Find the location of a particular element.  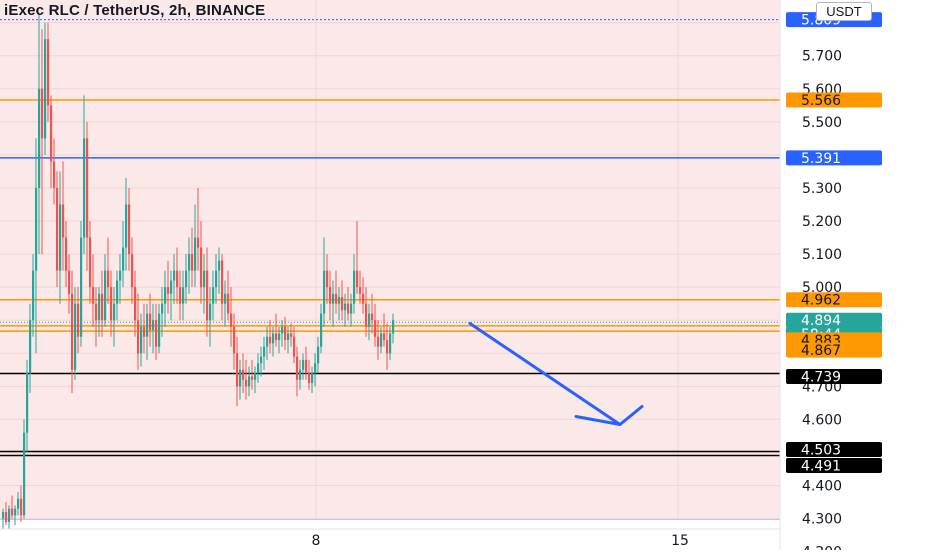

price-badge-label: 4.503 is located at coordinates (821, 451).